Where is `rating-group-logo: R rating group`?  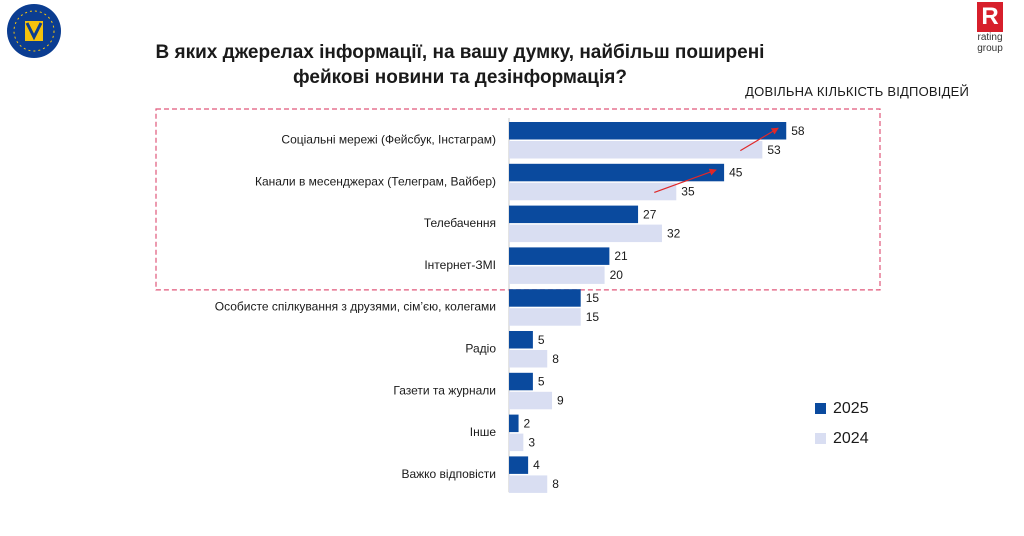 rating-group-logo: R rating group is located at coordinates (990, 29).